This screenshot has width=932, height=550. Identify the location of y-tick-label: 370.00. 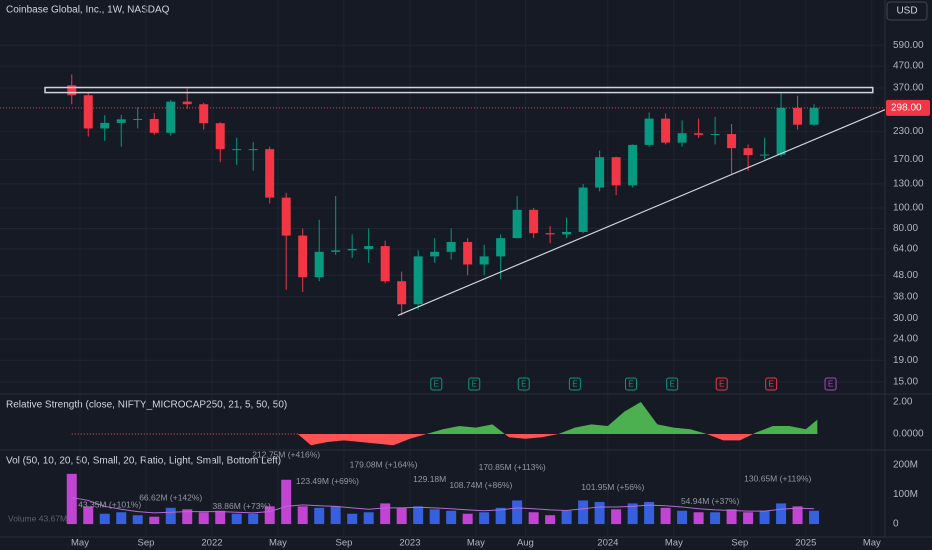
(908, 88).